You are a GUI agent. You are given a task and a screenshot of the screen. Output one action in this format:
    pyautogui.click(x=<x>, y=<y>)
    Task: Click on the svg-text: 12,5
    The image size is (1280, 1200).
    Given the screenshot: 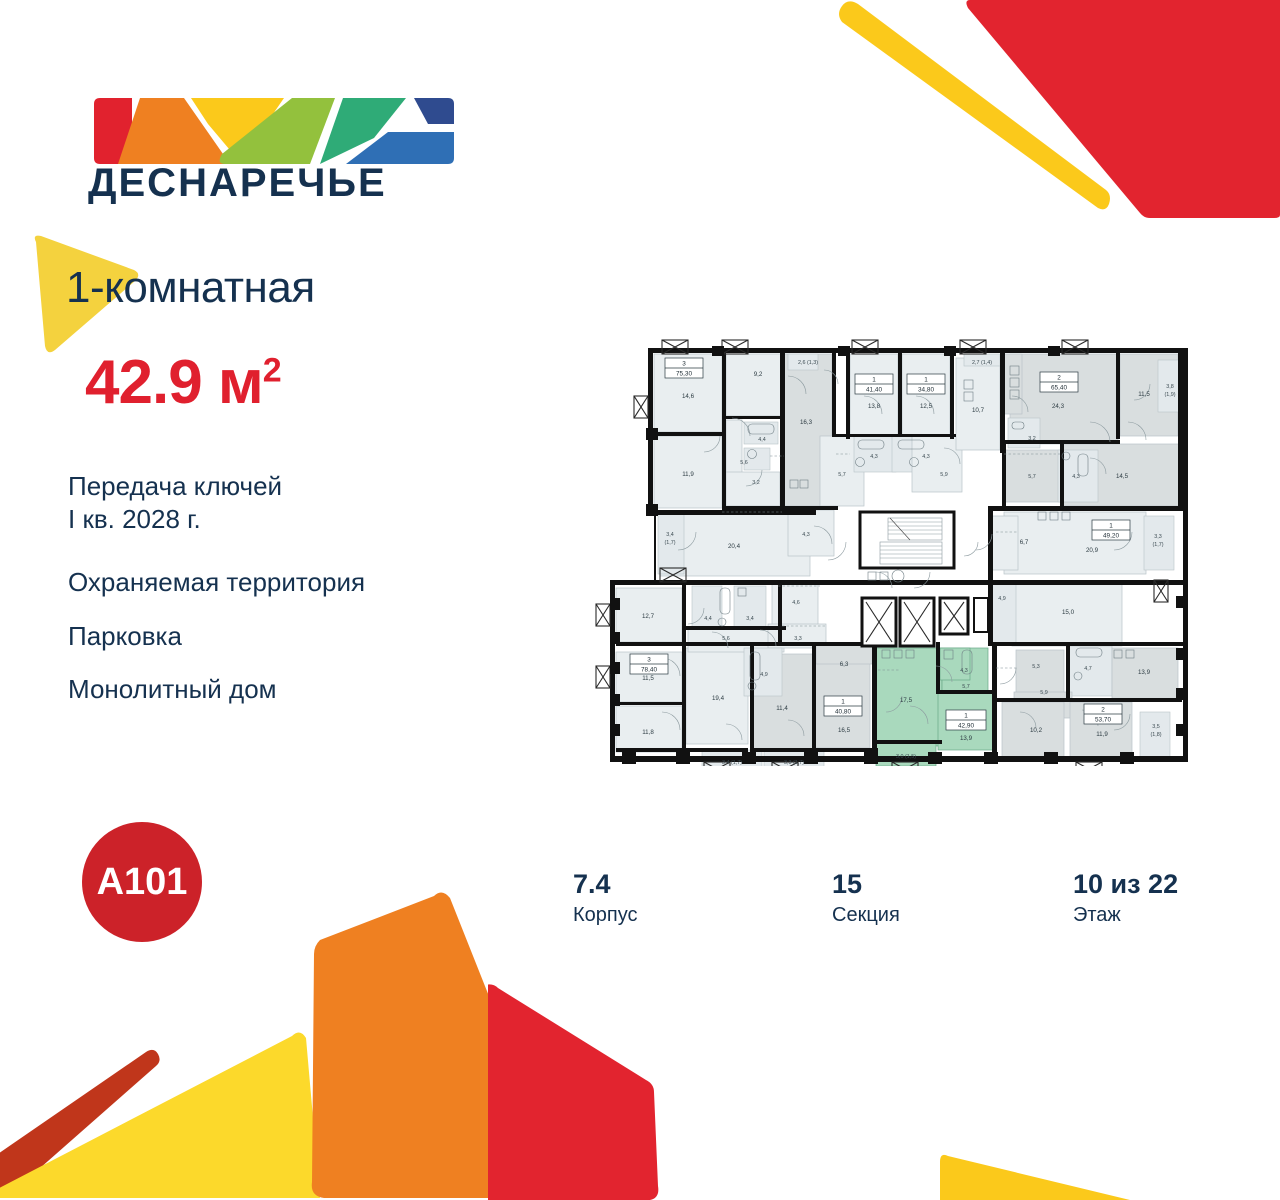 What is the action you would take?
    pyautogui.click(x=926, y=406)
    